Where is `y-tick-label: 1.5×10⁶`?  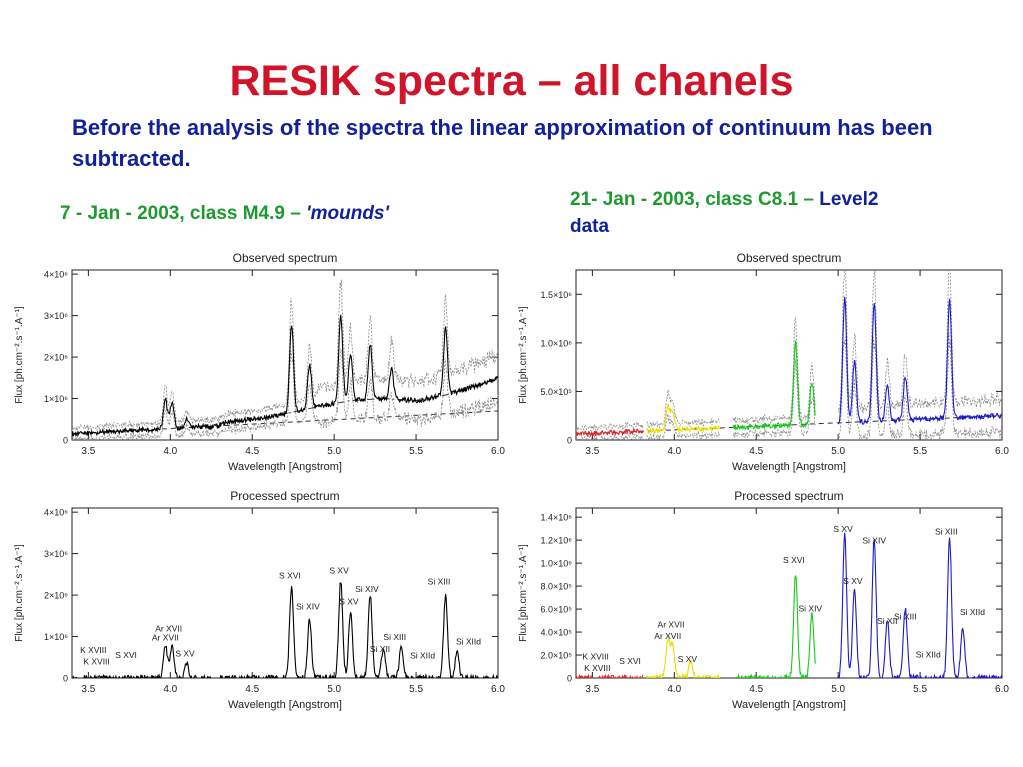
y-tick-label: 1.5×10⁶ is located at coordinates (557, 295).